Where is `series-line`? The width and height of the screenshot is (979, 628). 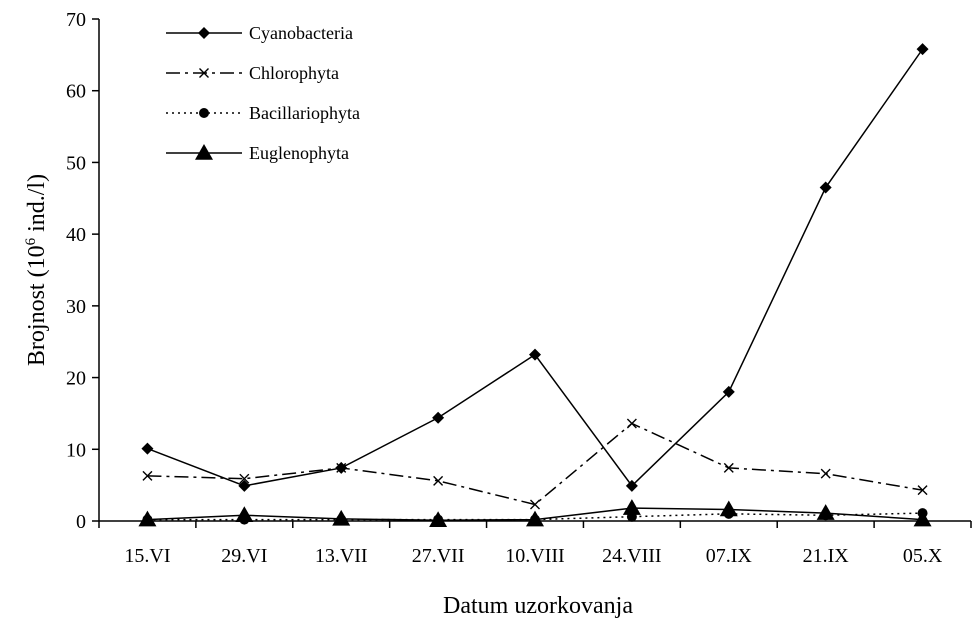 series-line is located at coordinates (535, 464).